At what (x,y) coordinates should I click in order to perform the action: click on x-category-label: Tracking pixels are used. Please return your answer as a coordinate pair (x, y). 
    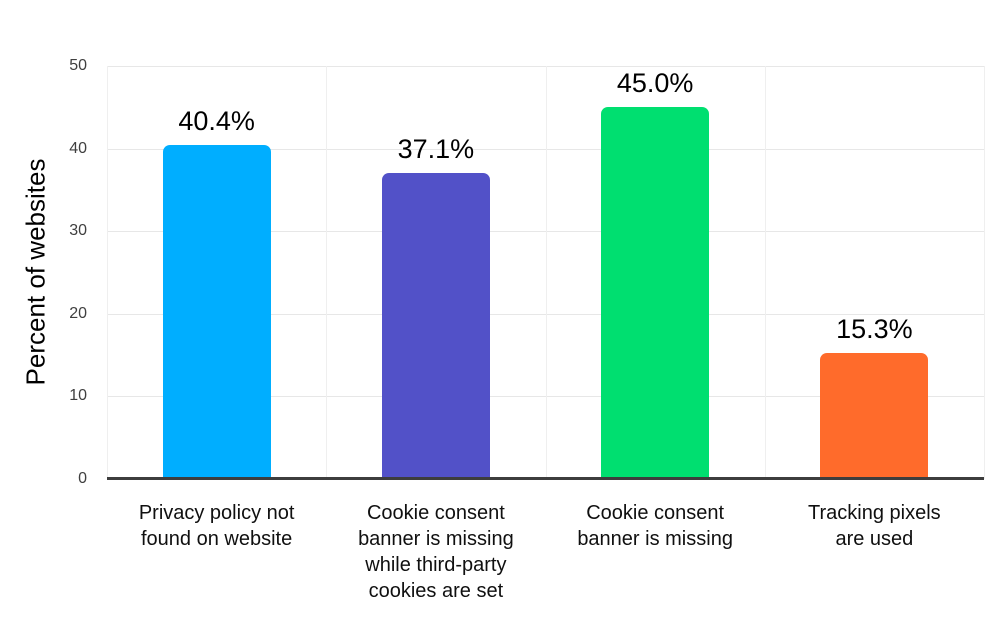
    Looking at the image, I should click on (874, 526).